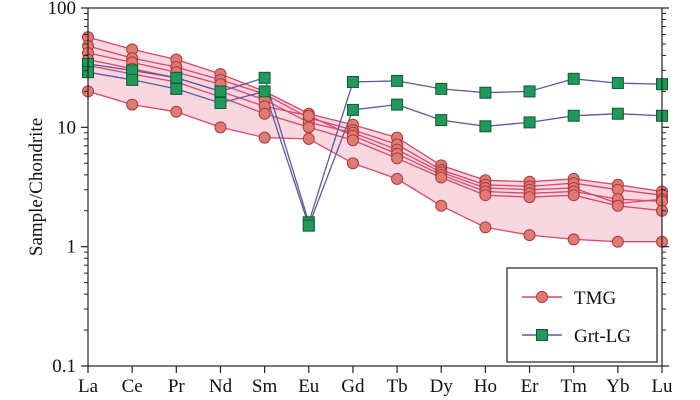  Describe the element at coordinates (485, 386) in the screenshot. I see `x-tick-label: Ho` at that location.